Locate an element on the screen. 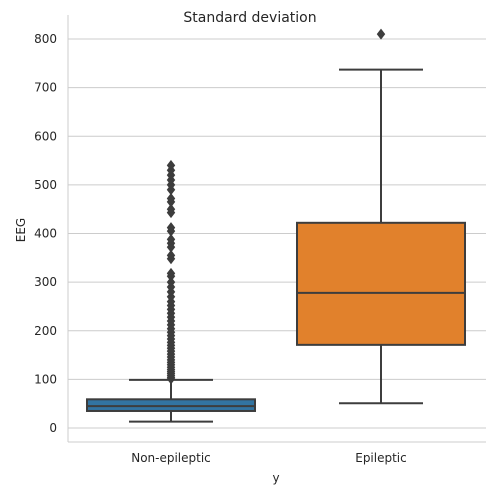 This screenshot has width=500, height=500. chart-title: Standard deviation is located at coordinates (249, 18).